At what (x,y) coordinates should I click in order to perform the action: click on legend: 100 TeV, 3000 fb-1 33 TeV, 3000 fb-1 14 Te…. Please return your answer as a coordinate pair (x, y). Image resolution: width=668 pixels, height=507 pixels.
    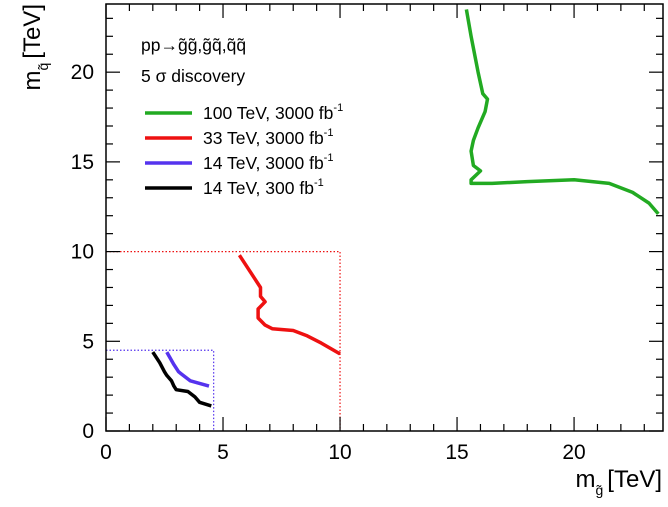
    Looking at the image, I should click on (244, 150).